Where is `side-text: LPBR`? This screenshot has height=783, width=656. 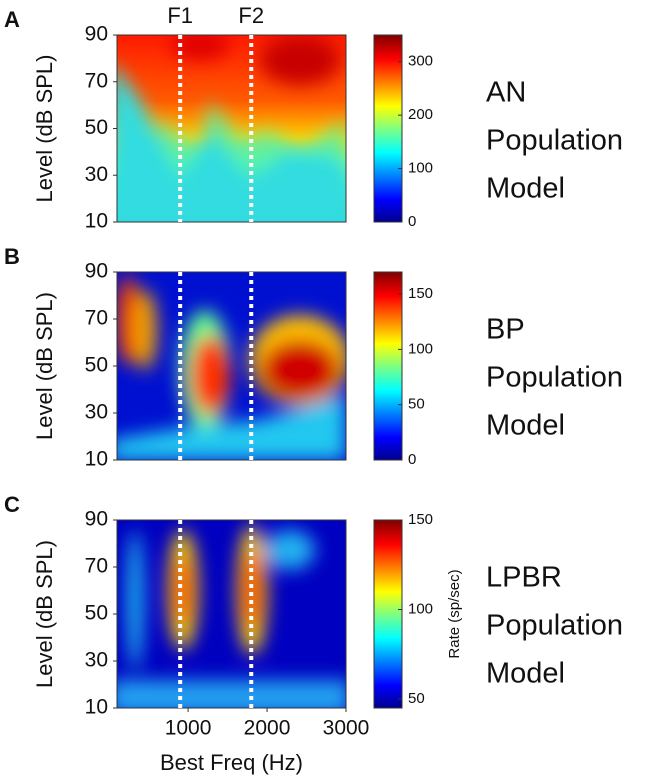 side-text: LPBR is located at coordinates (524, 578).